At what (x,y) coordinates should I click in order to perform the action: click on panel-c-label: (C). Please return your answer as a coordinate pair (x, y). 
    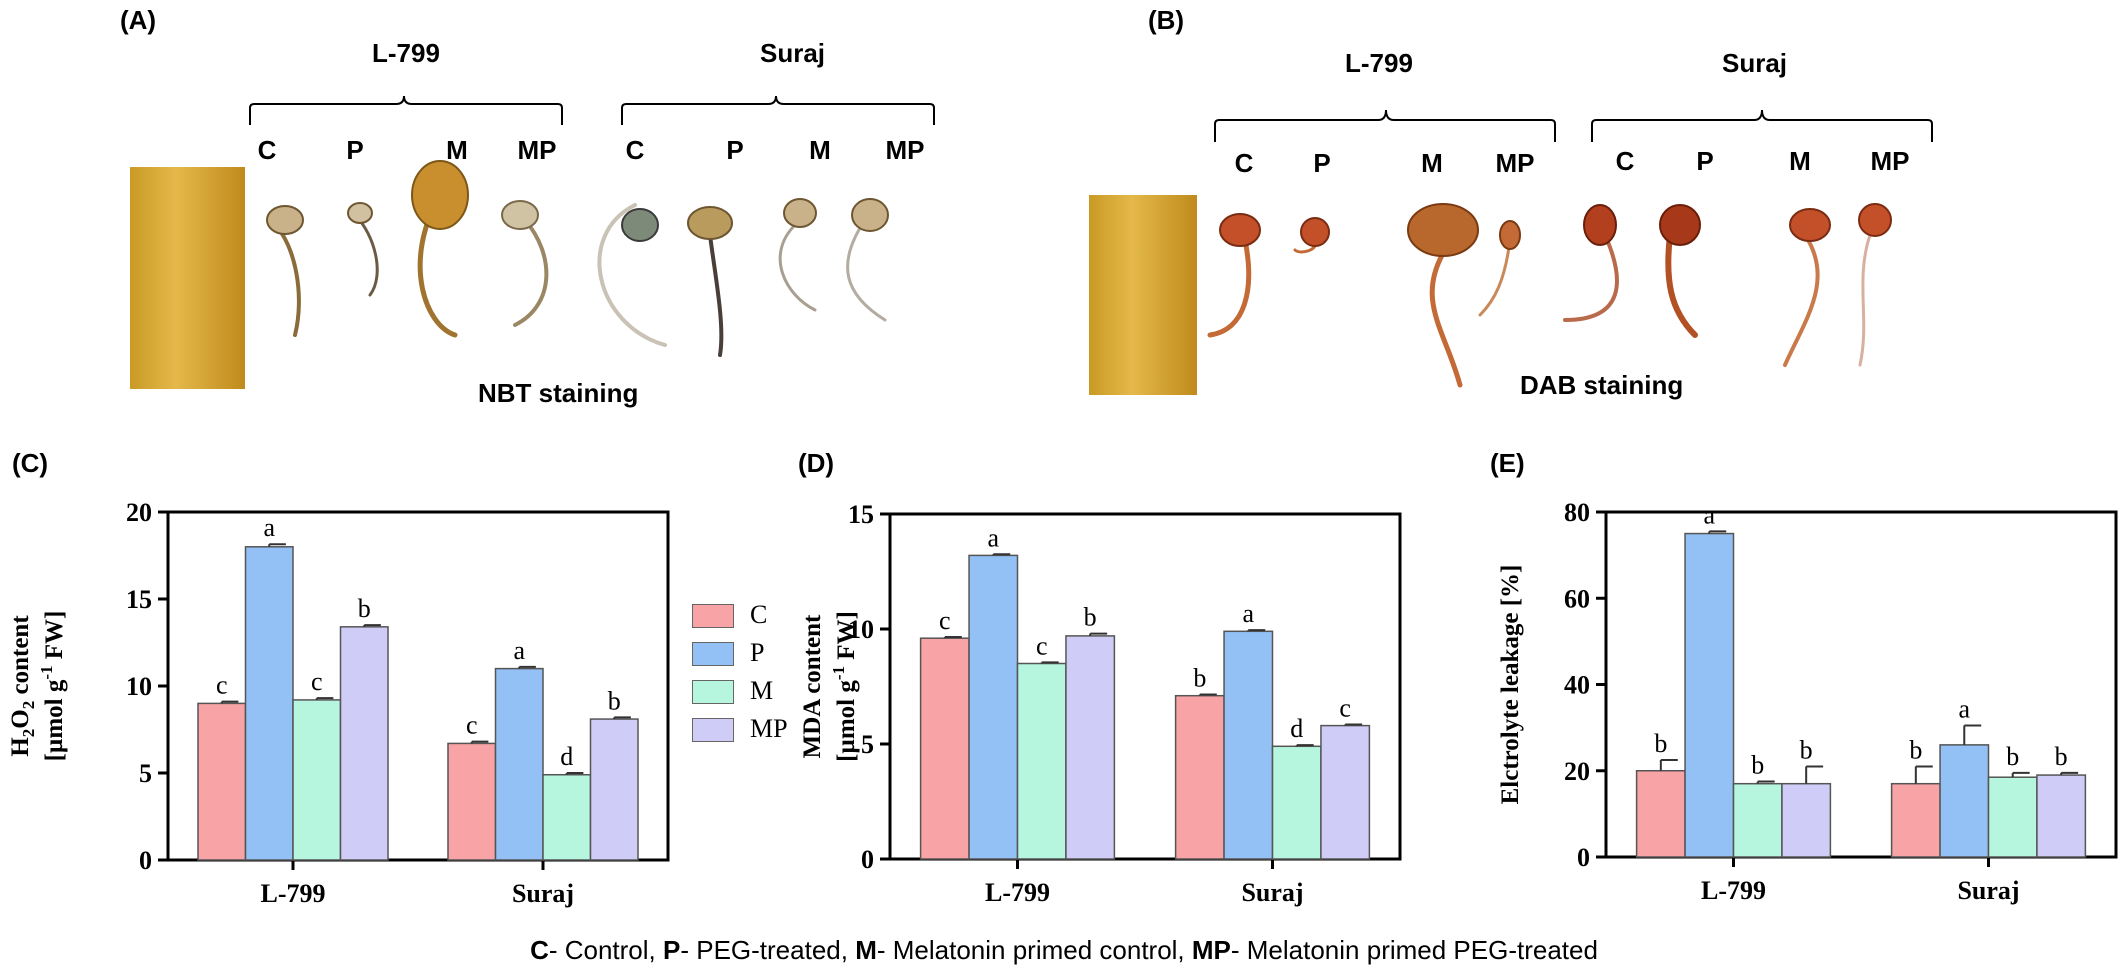
    Looking at the image, I should click on (30, 463).